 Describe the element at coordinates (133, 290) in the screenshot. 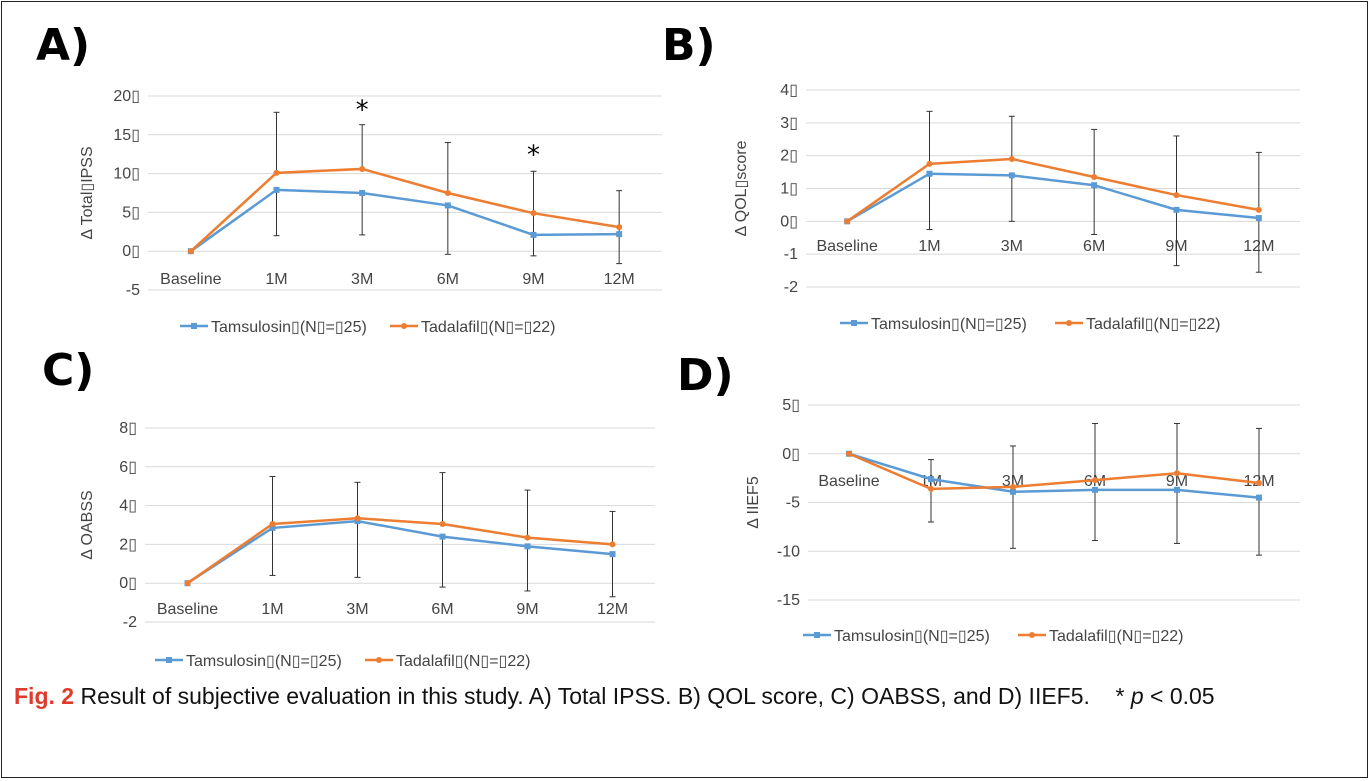

I see `y-tick-label: -5` at that location.